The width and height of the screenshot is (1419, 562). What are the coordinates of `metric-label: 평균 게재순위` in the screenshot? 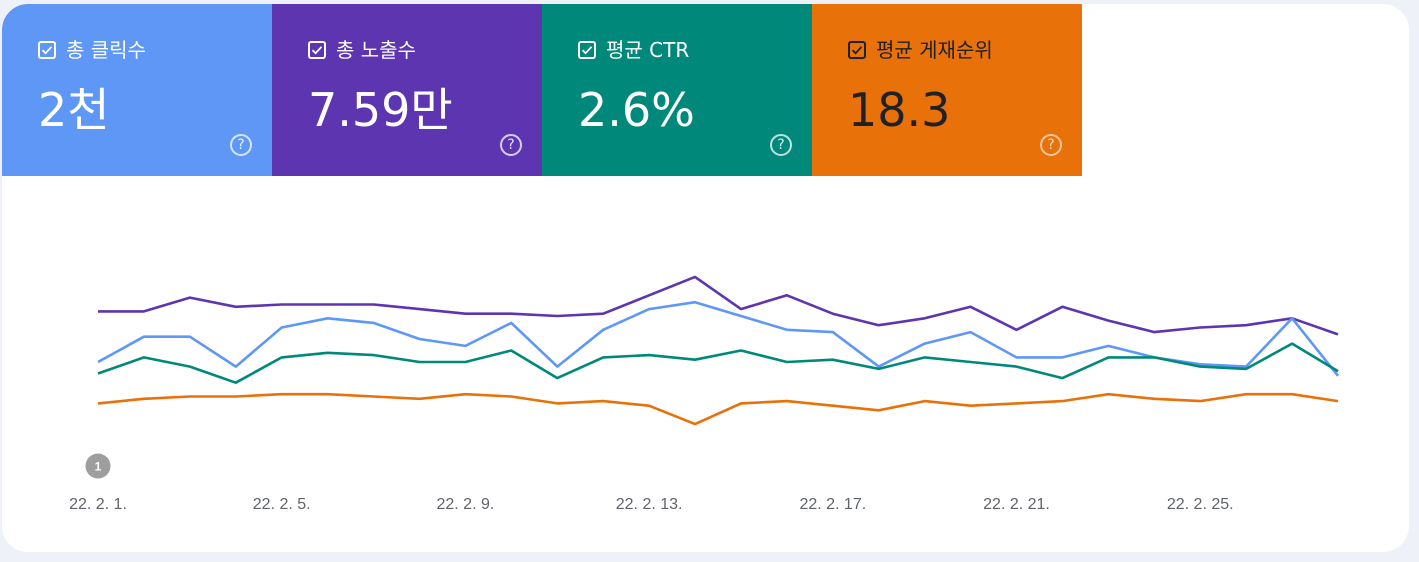 It's located at (934, 50).